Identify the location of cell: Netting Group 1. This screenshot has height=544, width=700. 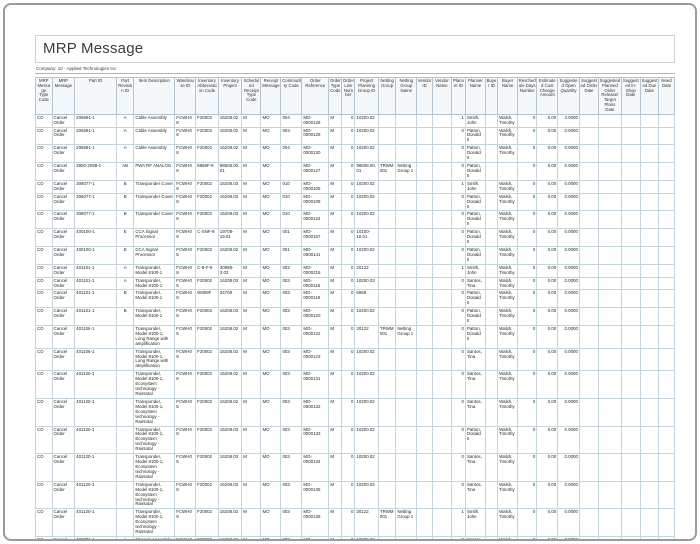
(406, 171).